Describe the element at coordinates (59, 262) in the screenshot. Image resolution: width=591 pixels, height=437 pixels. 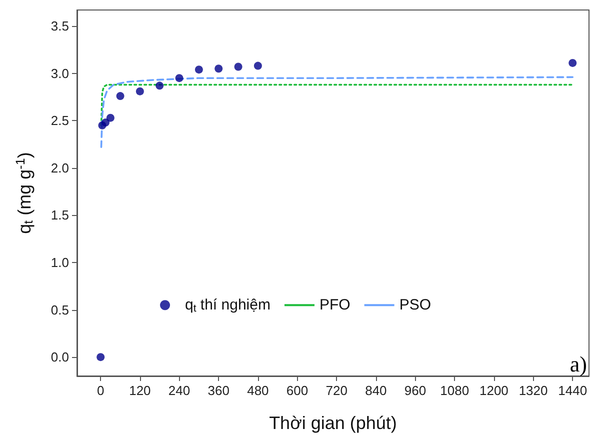
I see `y-tick-label: 1.0` at that location.